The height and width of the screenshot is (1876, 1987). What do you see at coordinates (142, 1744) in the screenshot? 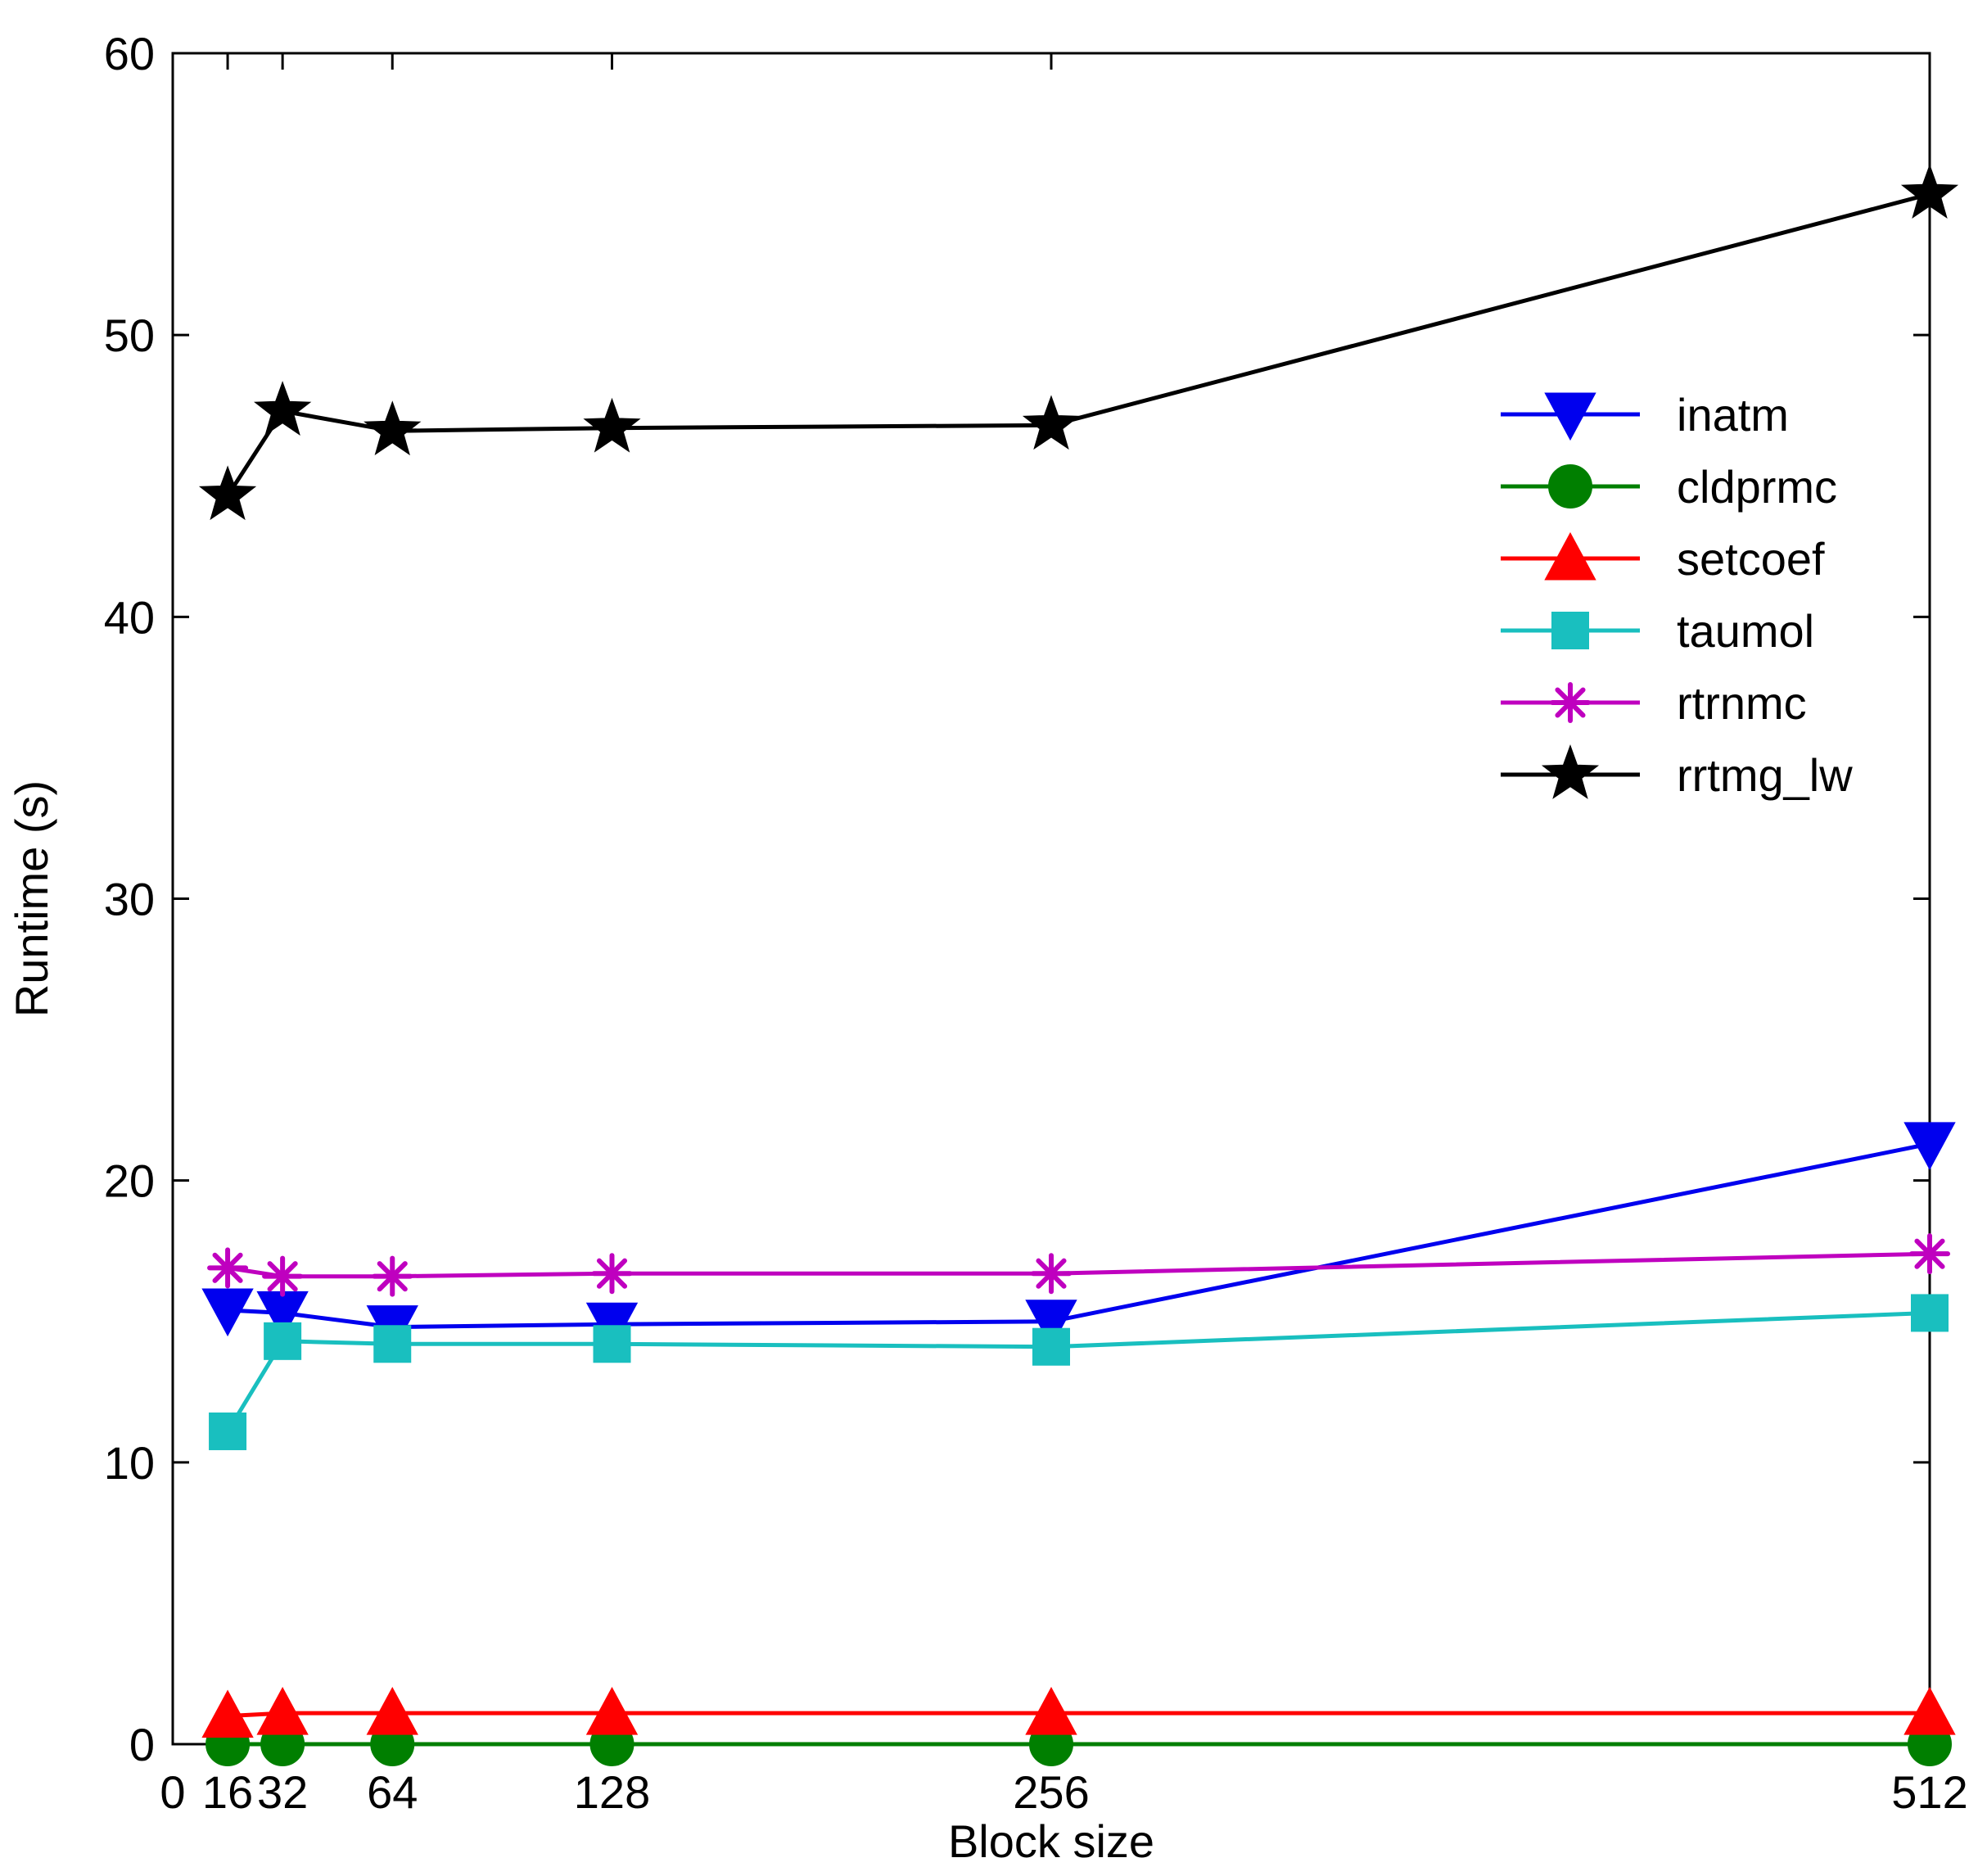
I see `y-tick-label: 0` at bounding box center [142, 1744].